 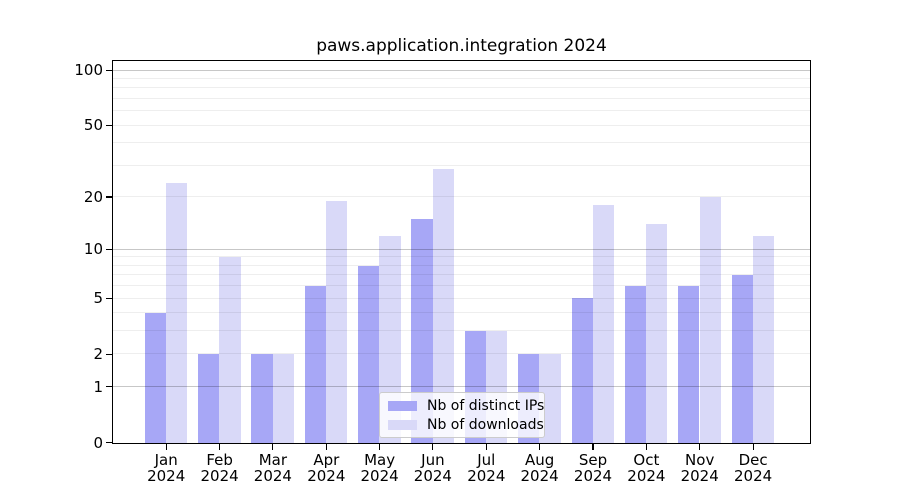 I want to click on bar-distinct-ips-jun, so click(x=422, y=331).